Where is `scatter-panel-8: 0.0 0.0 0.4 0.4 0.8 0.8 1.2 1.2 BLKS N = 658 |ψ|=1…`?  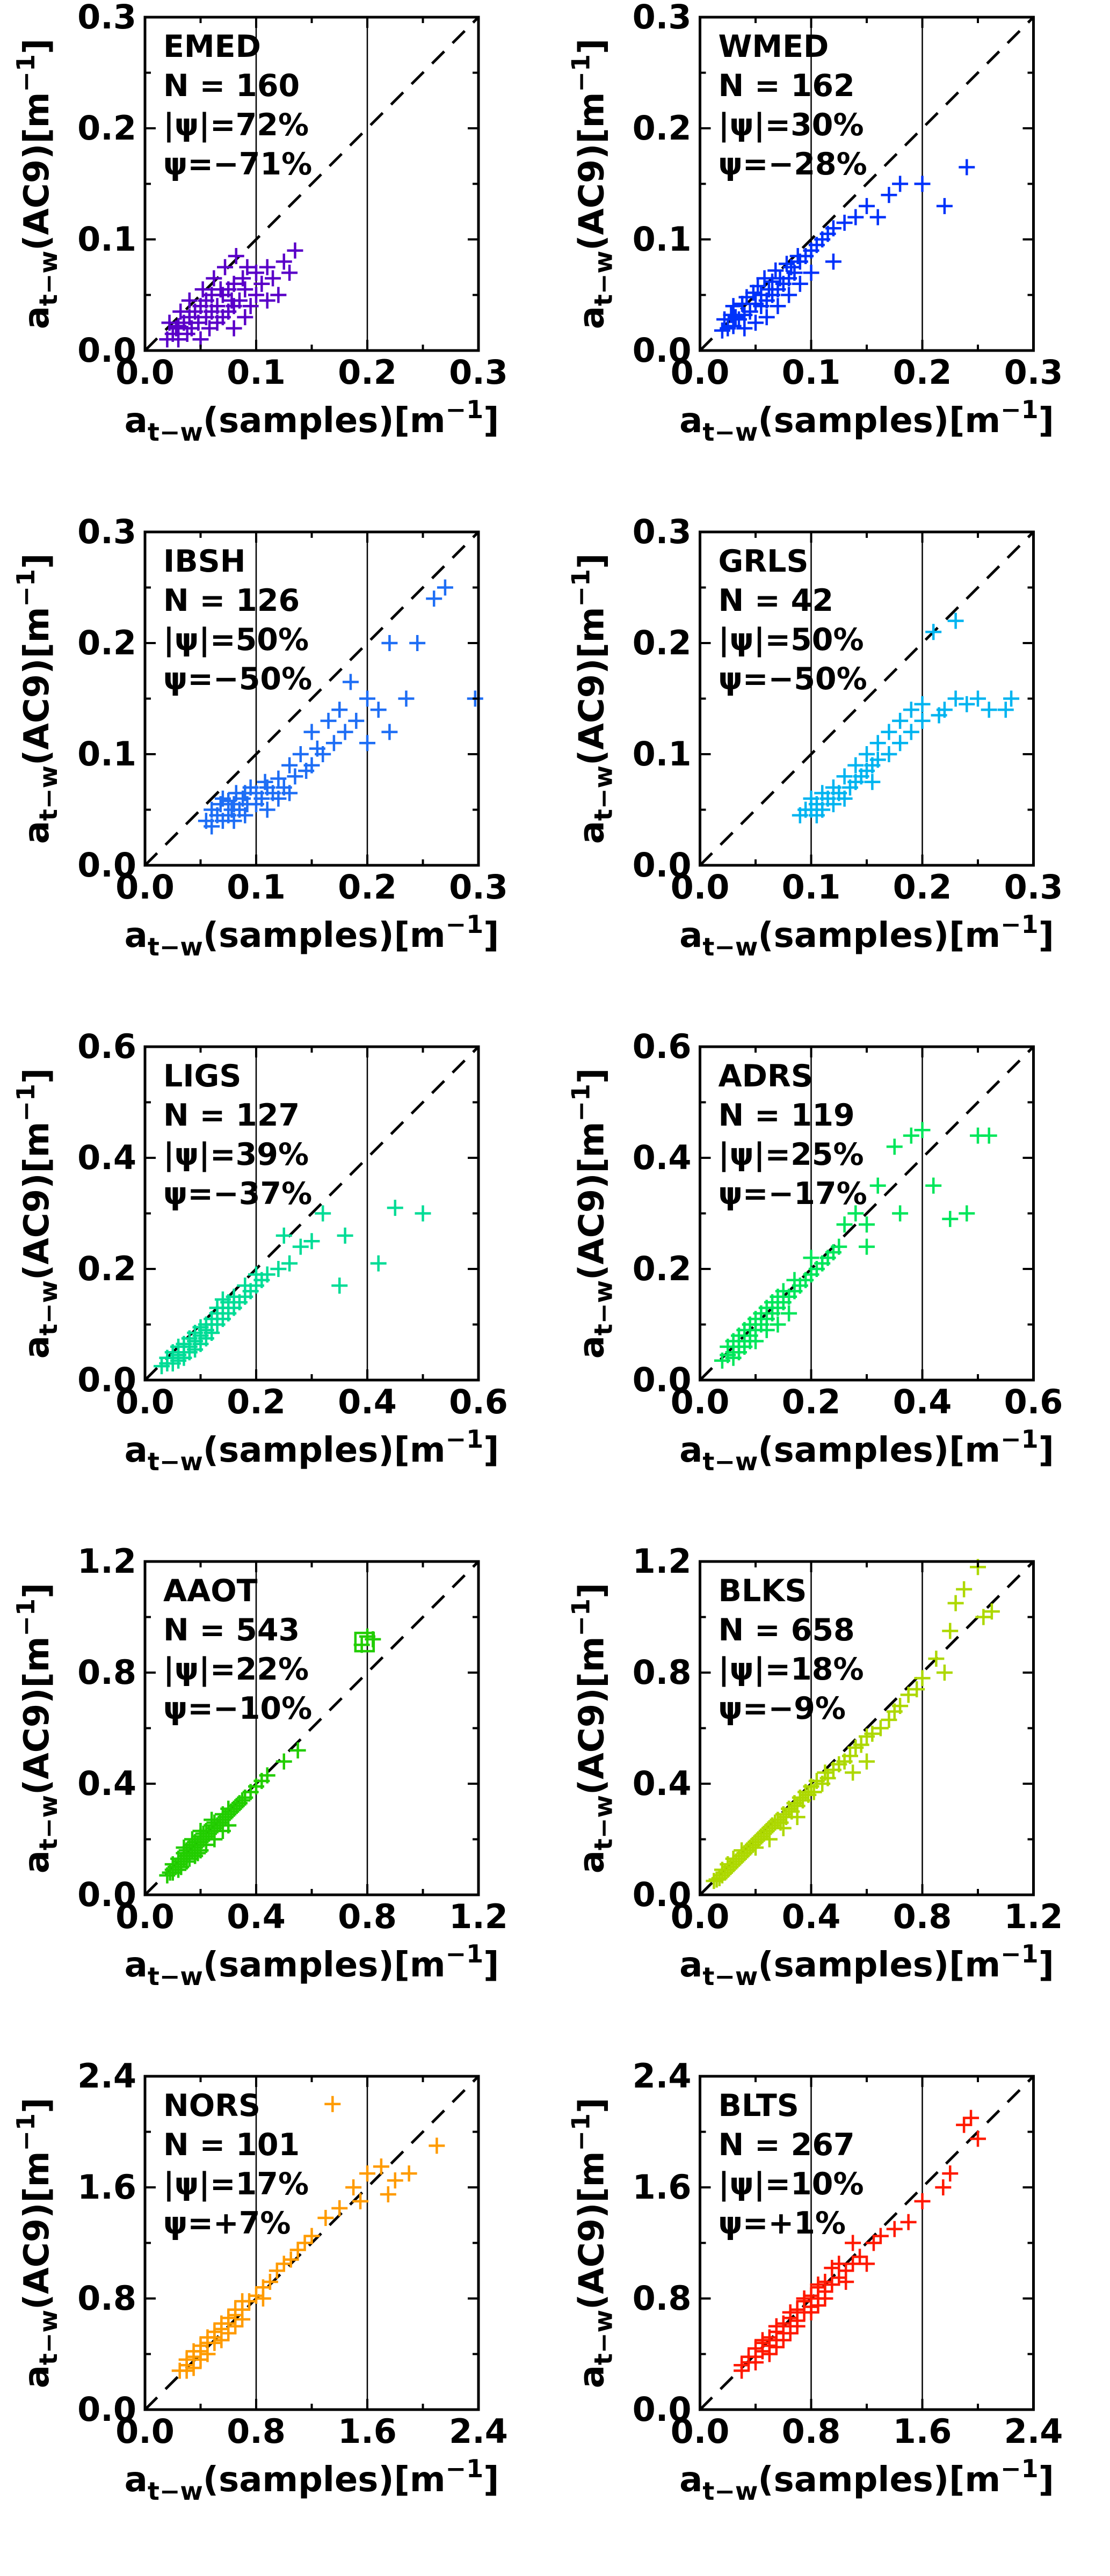
scatter-panel-8: 0.0 0.0 0.4 0.4 0.8 0.8 1.2 1.2 BLKS N = 658 |ψ|=1… is located at coordinates (832, 1800).